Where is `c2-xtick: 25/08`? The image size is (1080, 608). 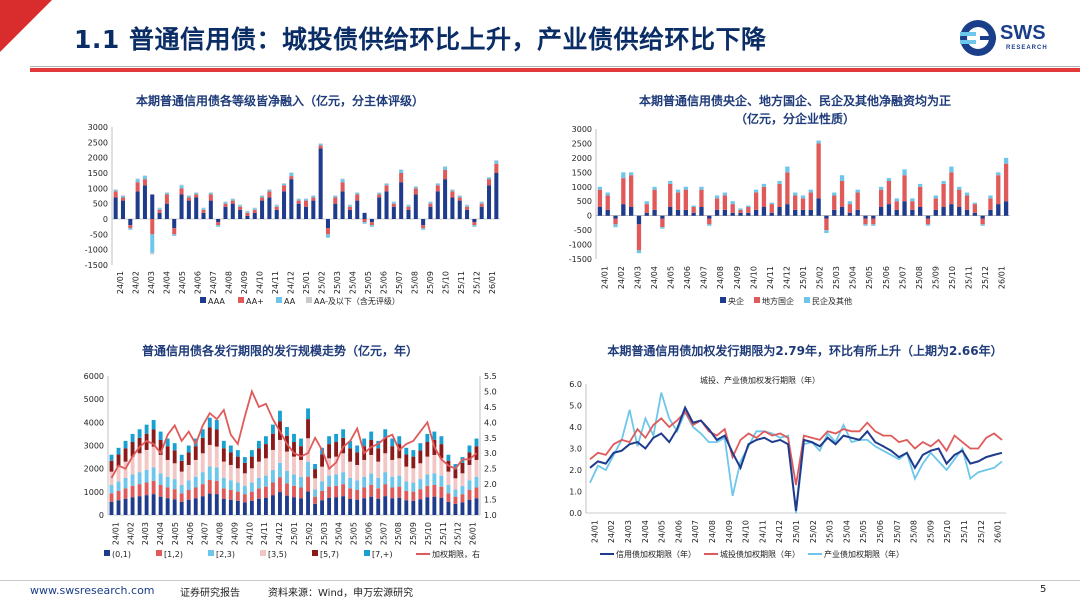
c2-xtick: 25/08 is located at coordinates (919, 277).